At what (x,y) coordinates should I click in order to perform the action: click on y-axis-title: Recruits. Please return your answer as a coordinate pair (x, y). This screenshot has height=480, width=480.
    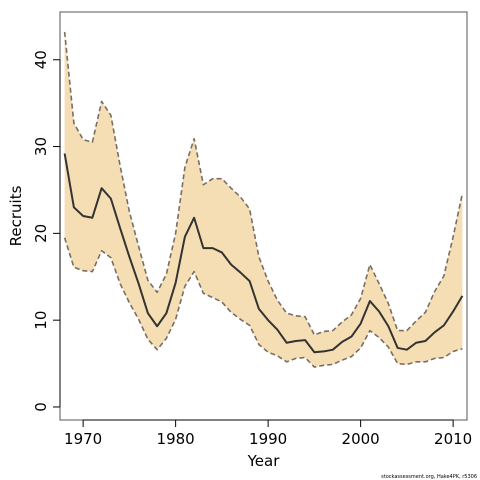
    Looking at the image, I should click on (16, 215).